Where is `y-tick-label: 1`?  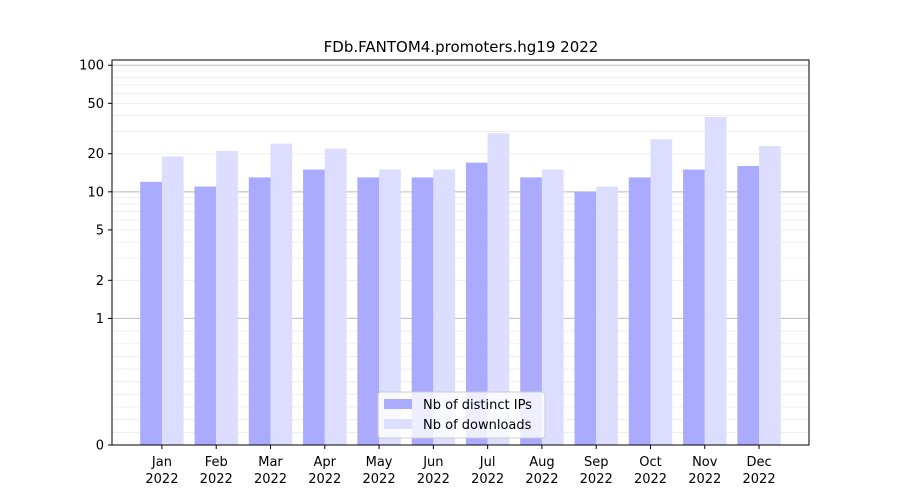 y-tick-label: 1 is located at coordinates (100, 319).